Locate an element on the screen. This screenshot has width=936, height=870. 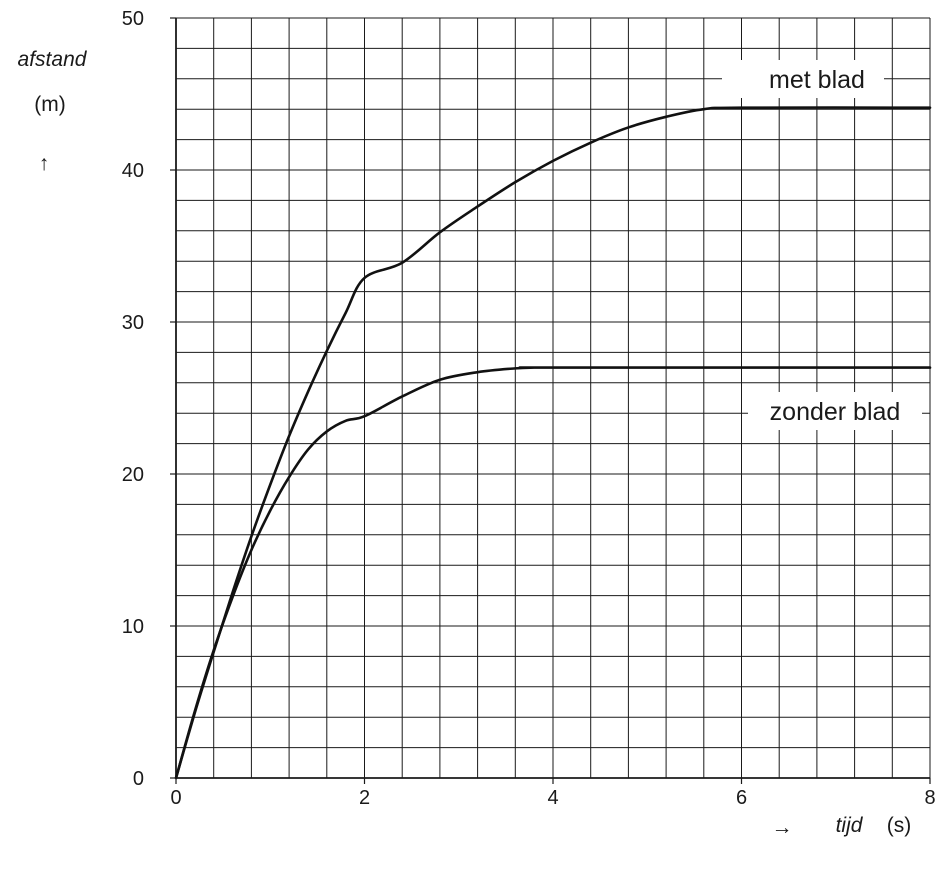
y-tick-label: 50 is located at coordinates (133, 19).